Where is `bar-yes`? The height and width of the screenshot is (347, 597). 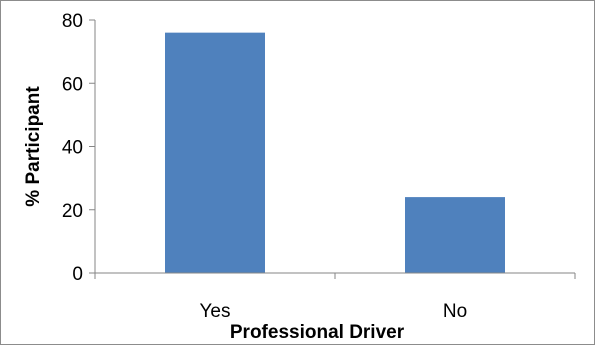
bar-yes is located at coordinates (215, 153).